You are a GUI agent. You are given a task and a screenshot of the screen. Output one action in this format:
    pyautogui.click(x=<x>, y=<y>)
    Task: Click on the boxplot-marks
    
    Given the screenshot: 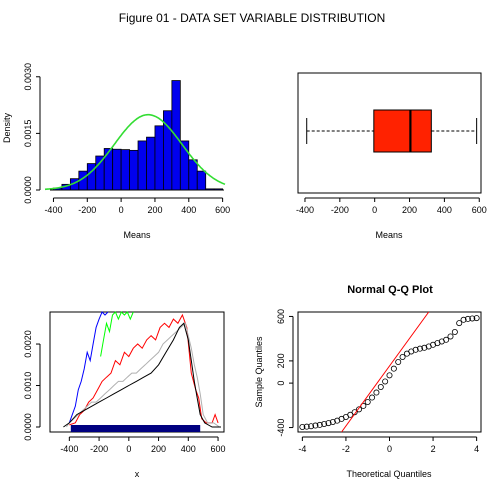 What is the action you would take?
    pyautogui.click(x=392, y=131)
    